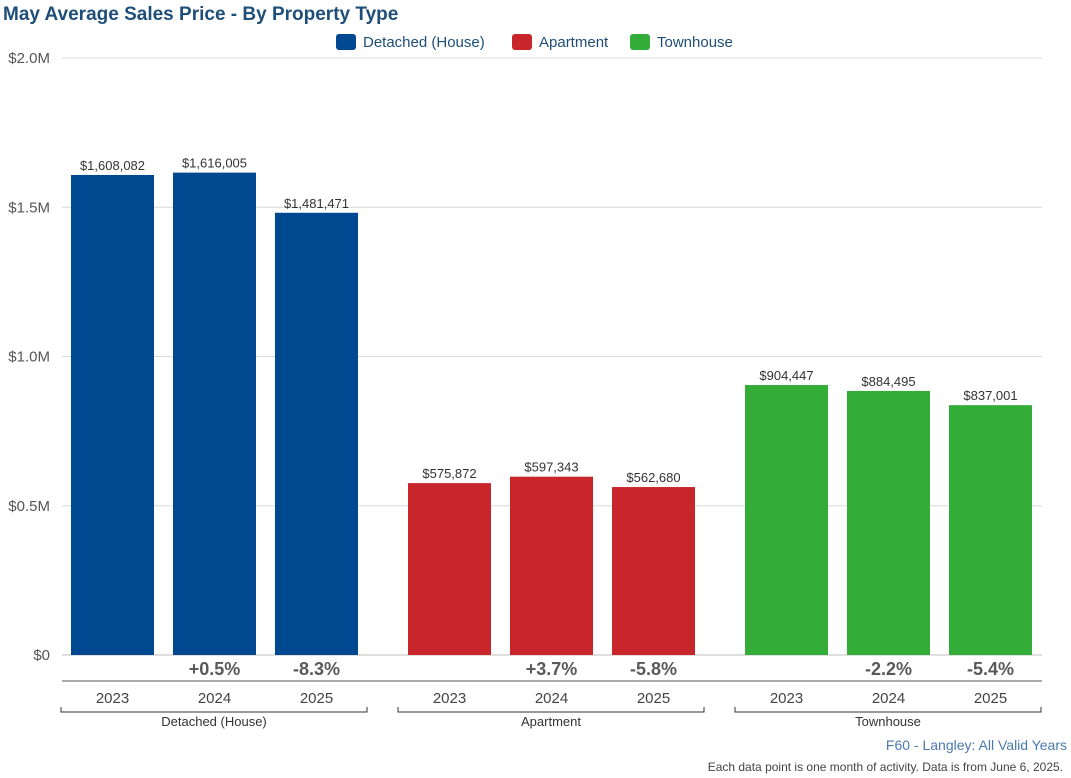 The image size is (1071, 778). What do you see at coordinates (41, 655) in the screenshot?
I see `y-tick-label: $0` at bounding box center [41, 655].